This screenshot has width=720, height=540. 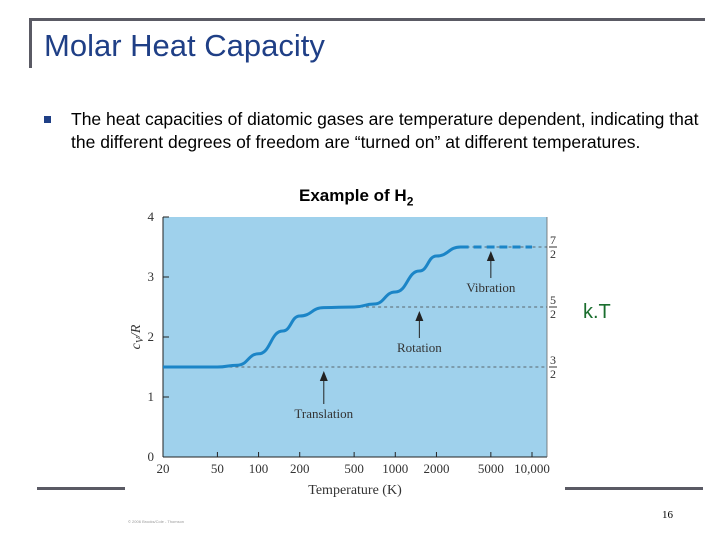 What do you see at coordinates (47, 119) in the screenshot?
I see `bullet-square-icon` at bounding box center [47, 119].